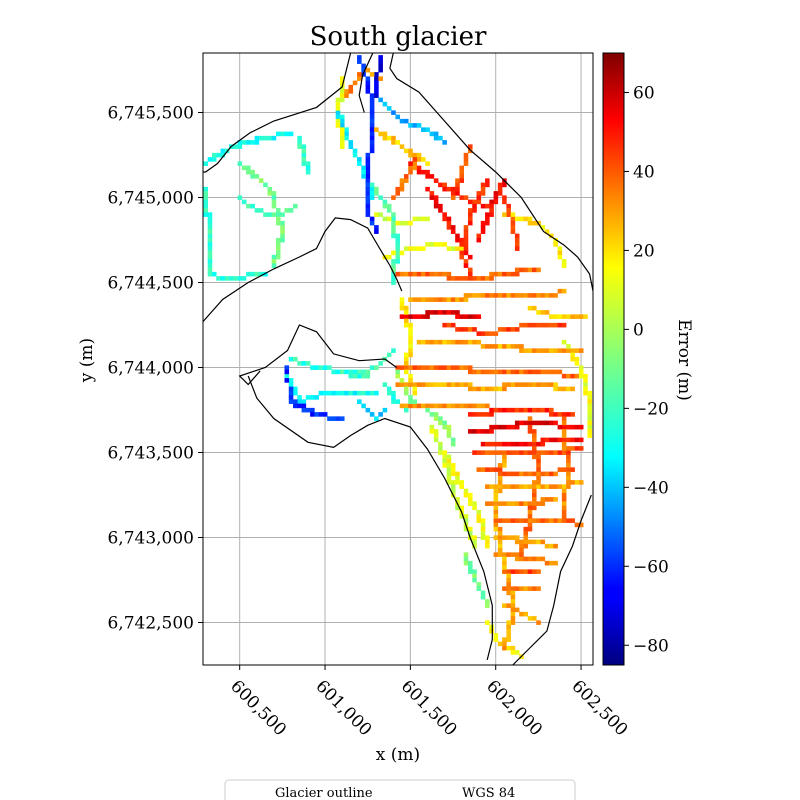  Describe the element at coordinates (150, 454) in the screenshot. I see `y-tick-label: 6,743,500` at that location.